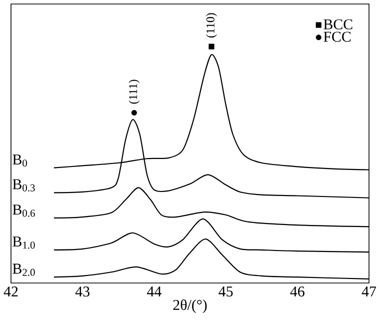 This screenshot has width=380, height=324. I want to click on series-label: B$_{2.0}$, so click(23, 270).